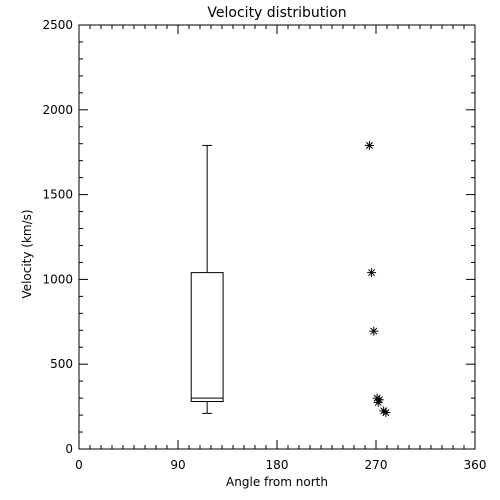  Describe the element at coordinates (57, 110) in the screenshot. I see `y-tick-label: 2000` at that location.